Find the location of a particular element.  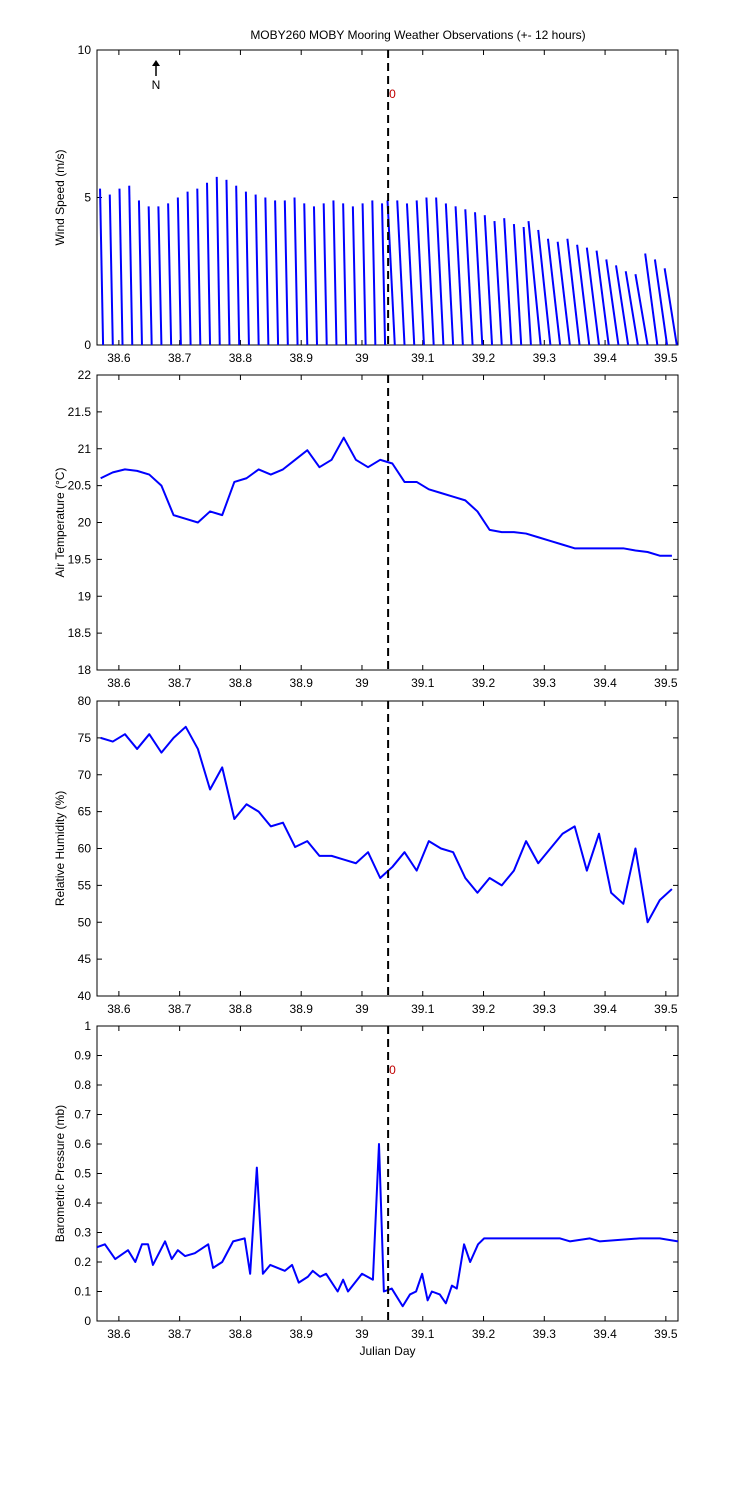

y-tick-label: 10 is located at coordinates (85, 50).